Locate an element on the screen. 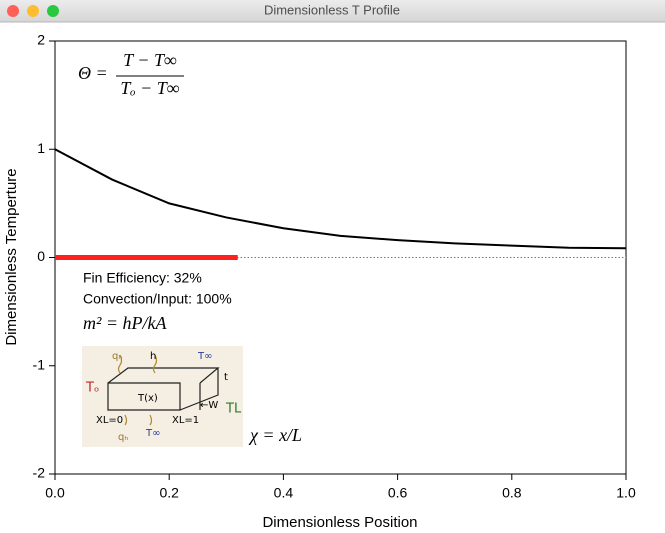 The image size is (665, 533). zoom-button is located at coordinates (53, 11).